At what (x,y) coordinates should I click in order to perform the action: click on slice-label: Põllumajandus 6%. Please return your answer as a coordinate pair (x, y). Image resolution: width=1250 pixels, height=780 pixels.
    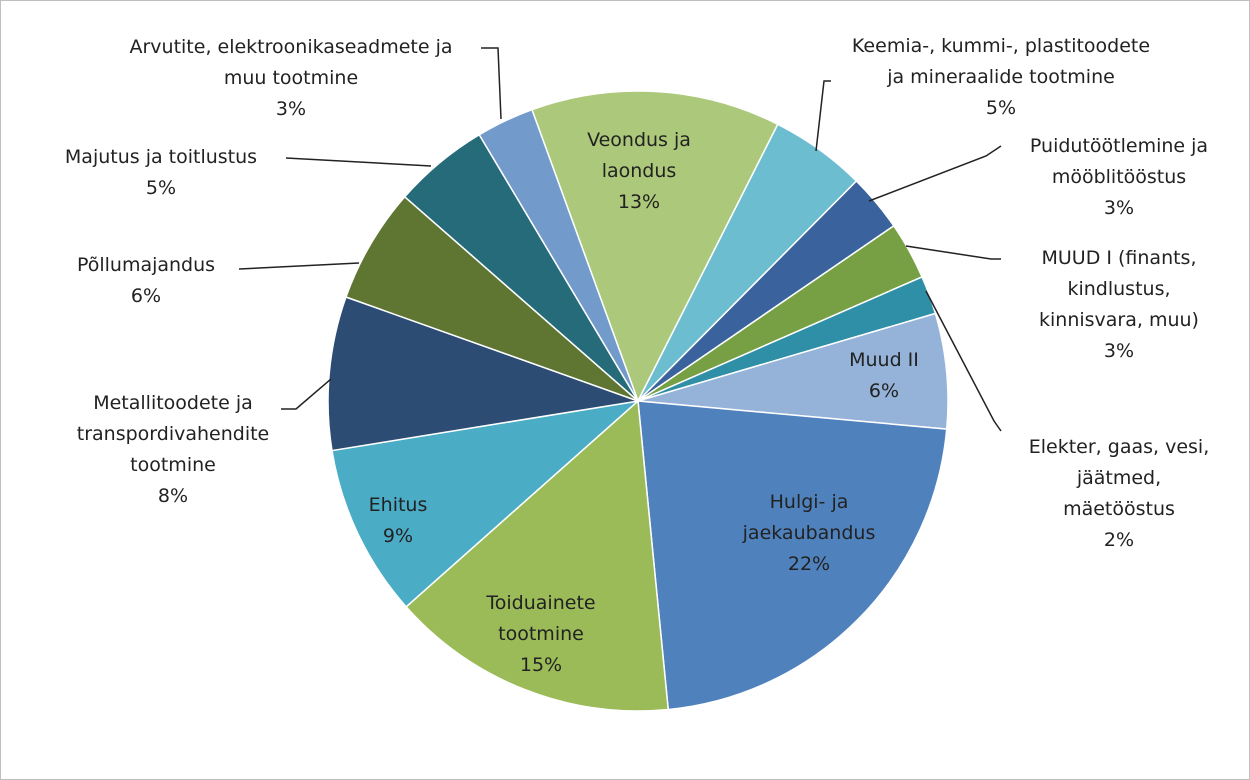
    Looking at the image, I should click on (193, 281).